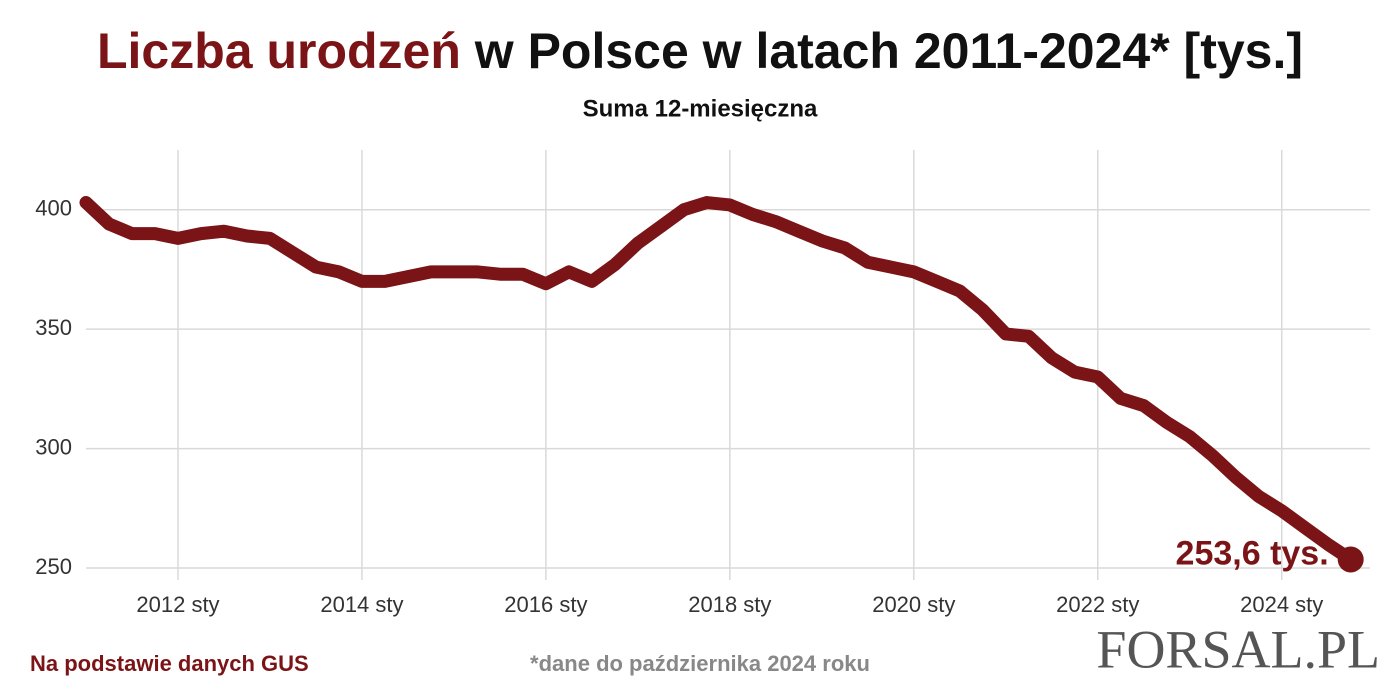  I want to click on x-tick-label: 2014 sty, so click(361, 604).